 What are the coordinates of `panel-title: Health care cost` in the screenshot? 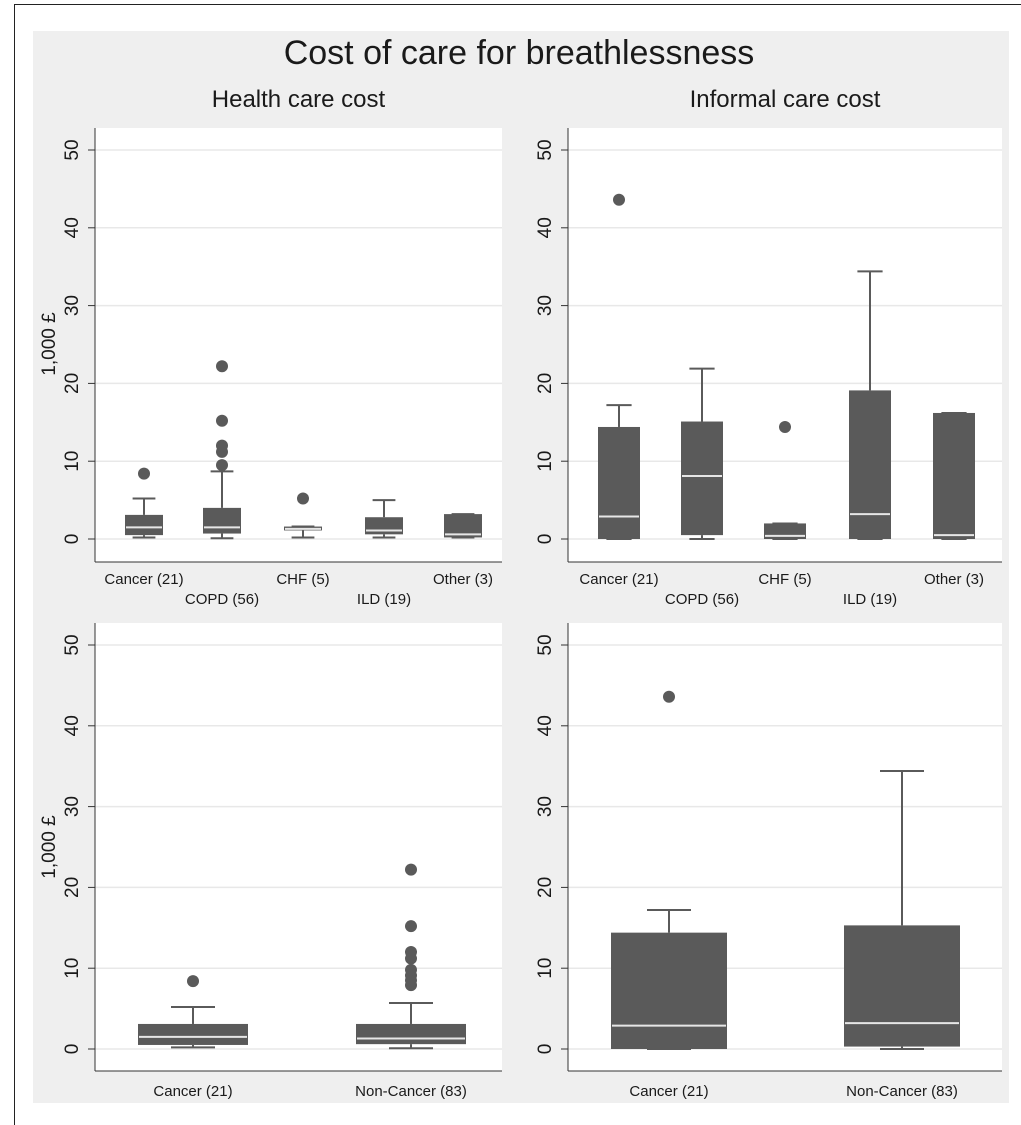 It's located at (299, 99).